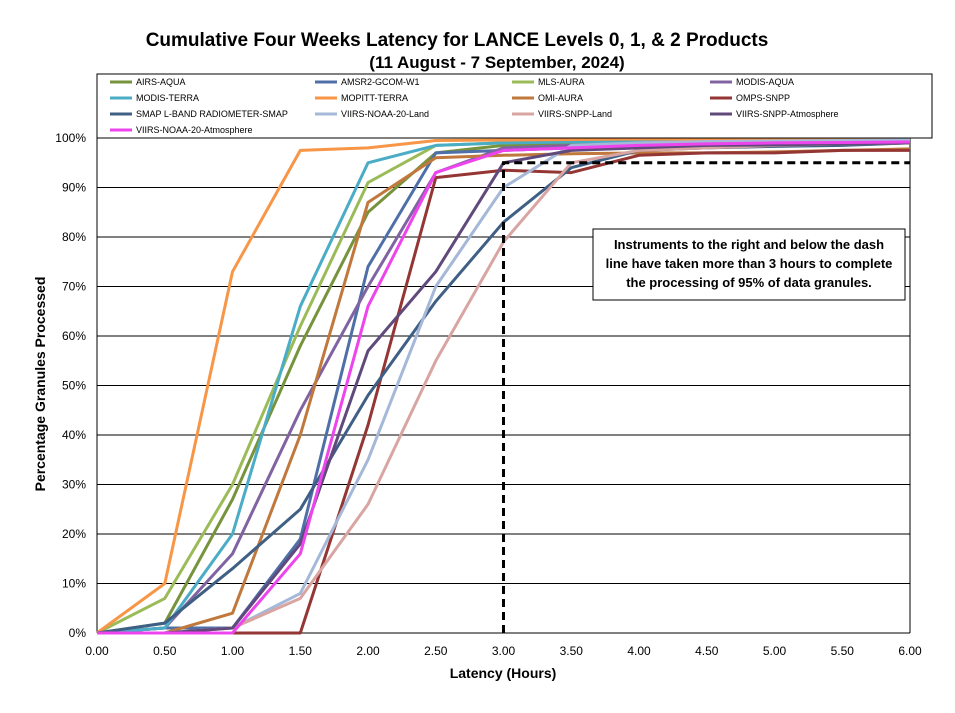  What do you see at coordinates (368, 651) in the screenshot?
I see `x-tick-label: 2.00` at bounding box center [368, 651].